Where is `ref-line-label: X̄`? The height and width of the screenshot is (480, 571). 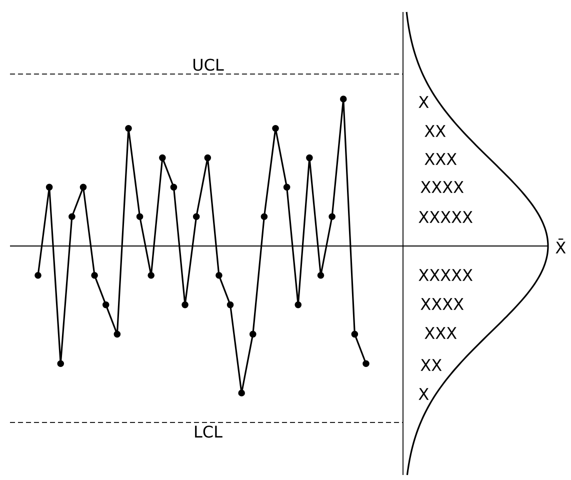 ref-line-label: X̄ is located at coordinates (561, 246).